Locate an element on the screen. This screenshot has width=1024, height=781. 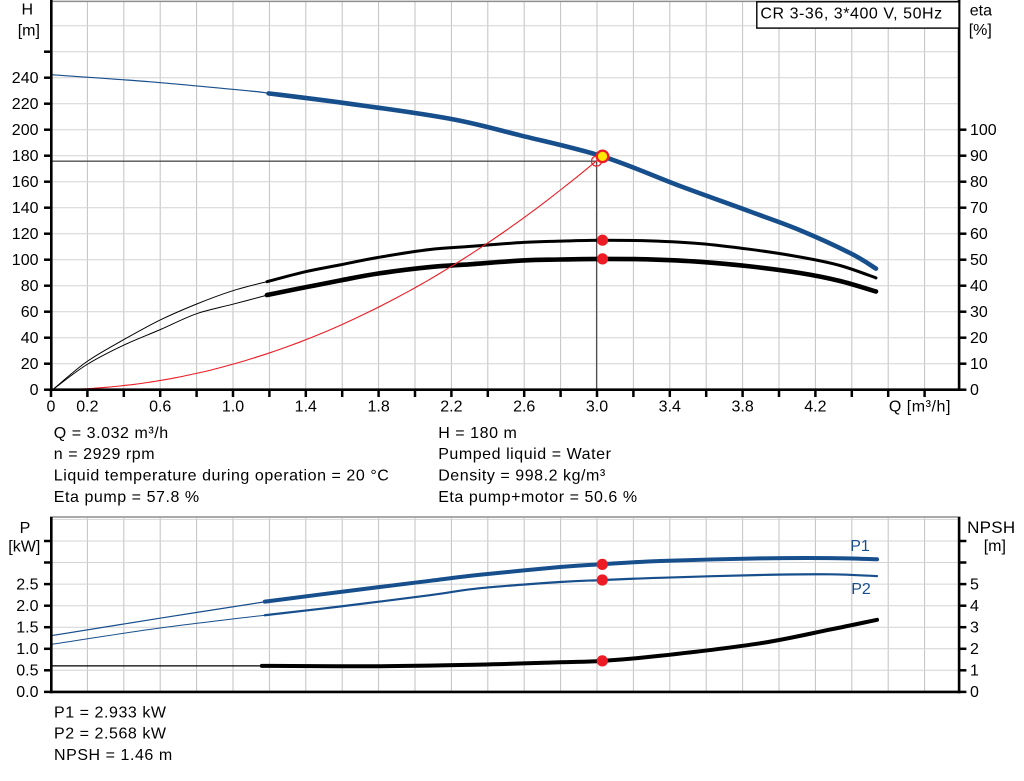
svg-text: Q = 3.032 m³/h is located at coordinates (111, 433).